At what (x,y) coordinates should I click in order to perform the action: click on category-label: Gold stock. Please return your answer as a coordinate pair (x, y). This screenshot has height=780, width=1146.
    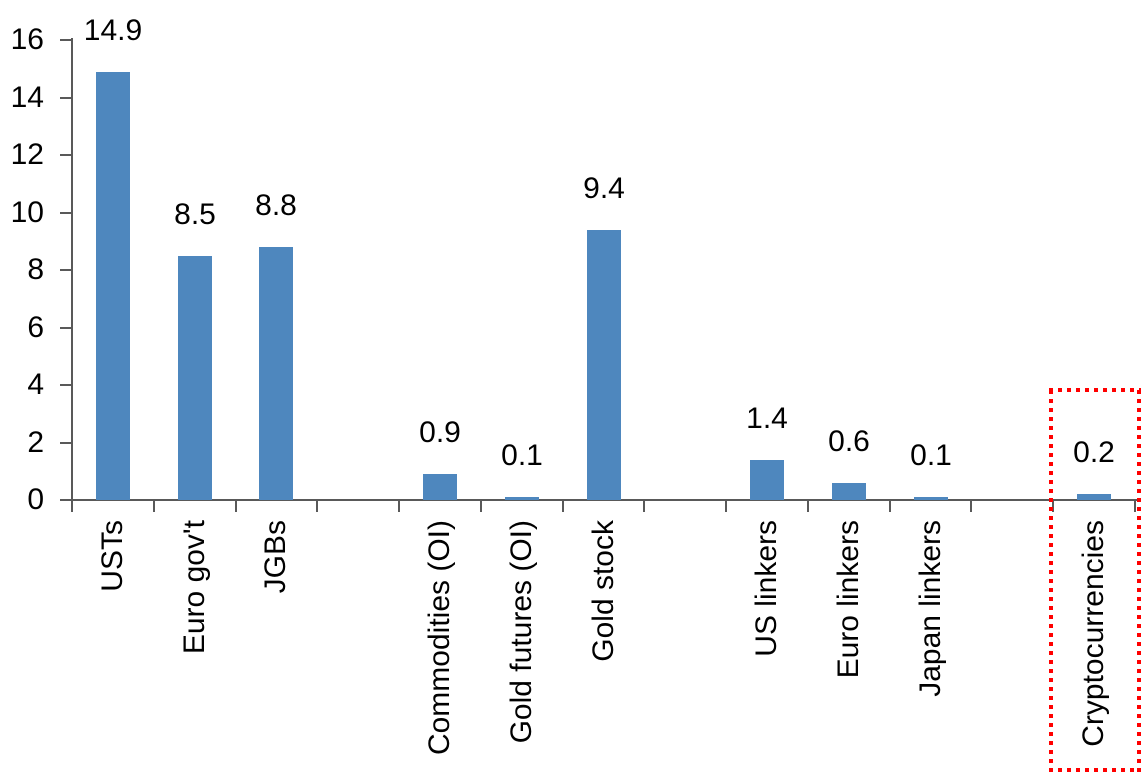
    Looking at the image, I should click on (603, 591).